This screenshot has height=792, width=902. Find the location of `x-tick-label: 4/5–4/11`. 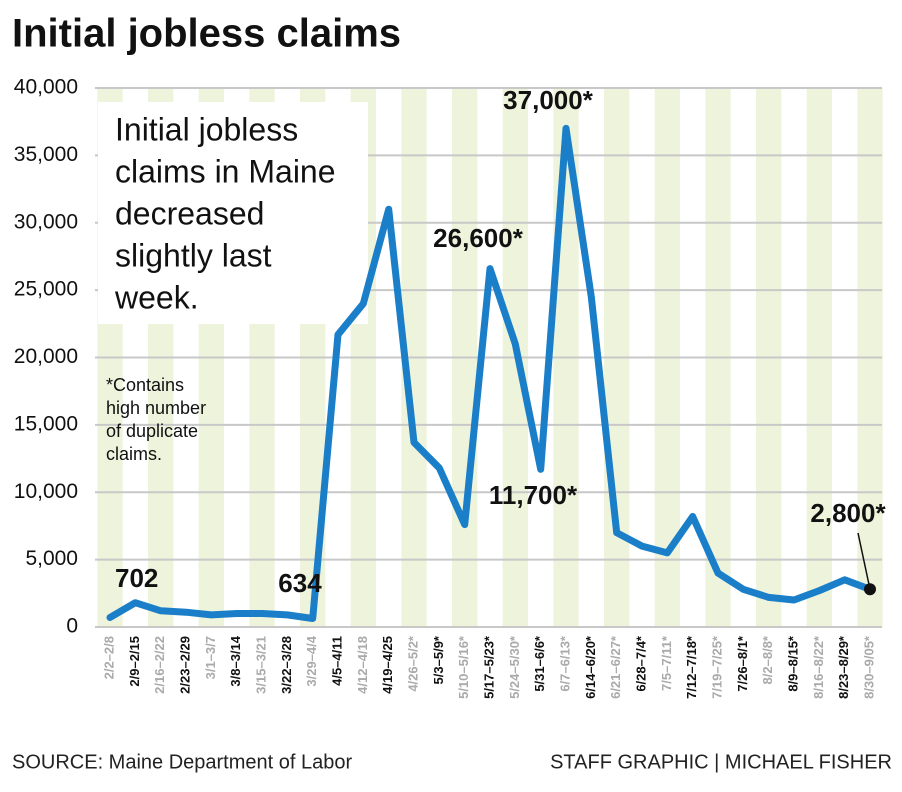

x-tick-label: 4/5–4/11 is located at coordinates (336, 661).